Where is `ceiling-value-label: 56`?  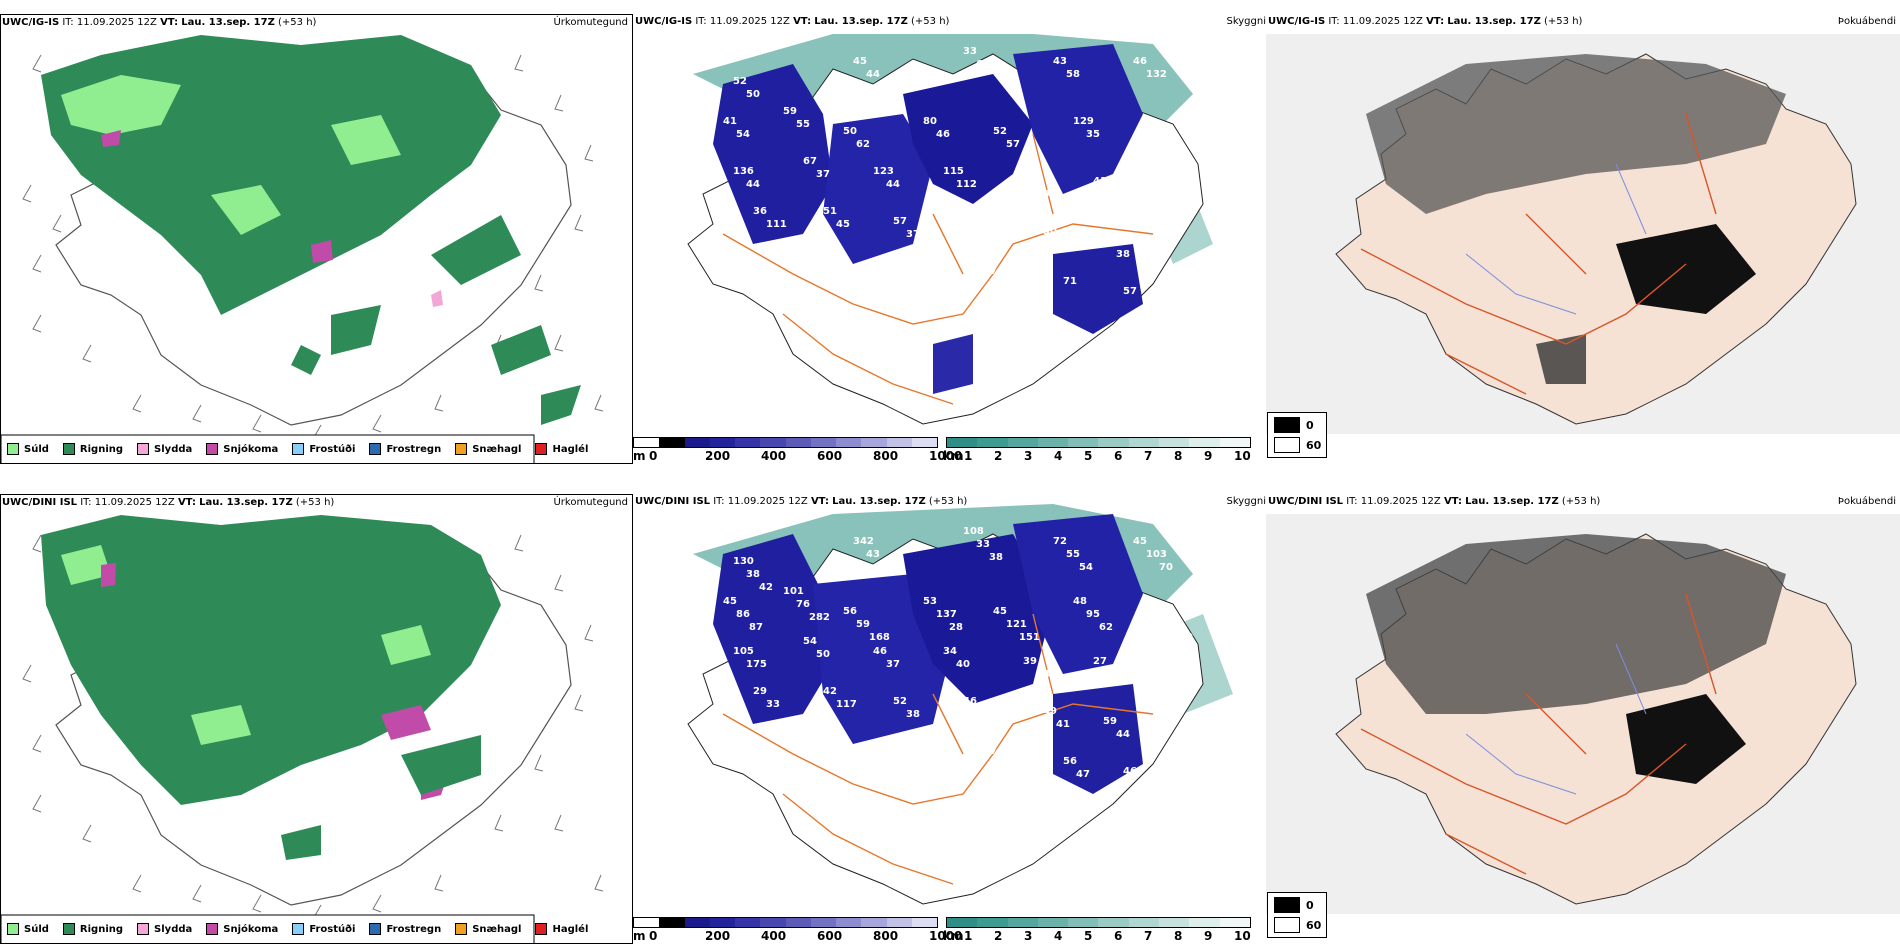 ceiling-value-label: 56 is located at coordinates (1070, 761).